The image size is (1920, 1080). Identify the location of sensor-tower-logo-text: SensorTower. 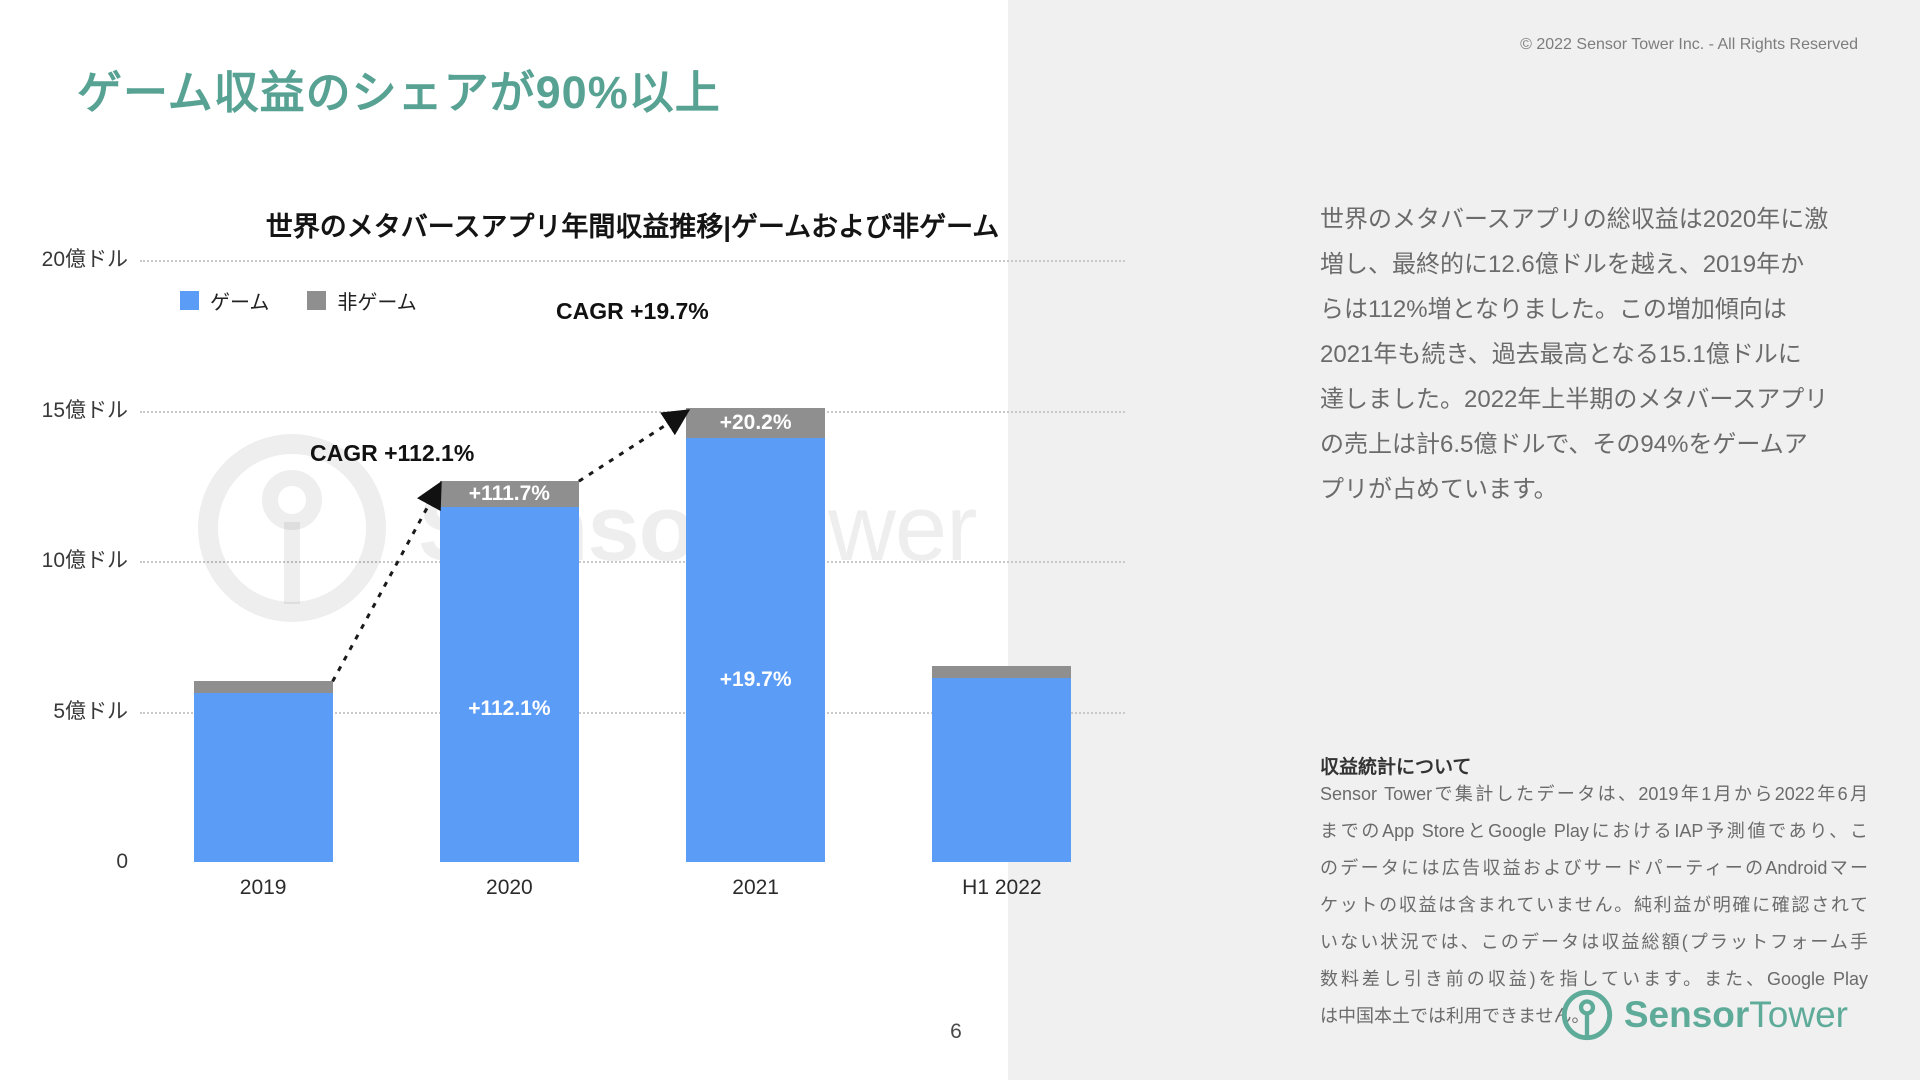
(1736, 1015).